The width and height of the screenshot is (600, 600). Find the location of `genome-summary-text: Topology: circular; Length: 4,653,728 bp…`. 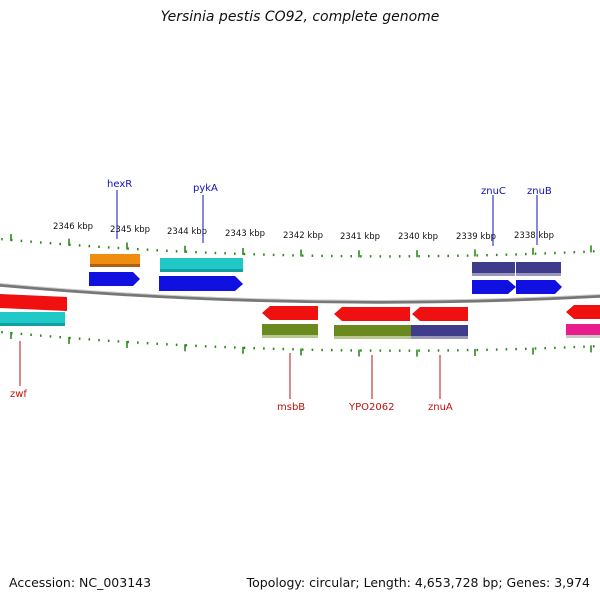

genome-summary-text: Topology: circular; Length: 4,653,728 bp… is located at coordinates (418, 582).